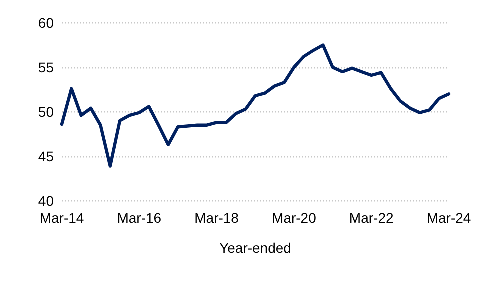 The image size is (492, 289). I want to click on x-tick-label: Mar-24, so click(449, 218).